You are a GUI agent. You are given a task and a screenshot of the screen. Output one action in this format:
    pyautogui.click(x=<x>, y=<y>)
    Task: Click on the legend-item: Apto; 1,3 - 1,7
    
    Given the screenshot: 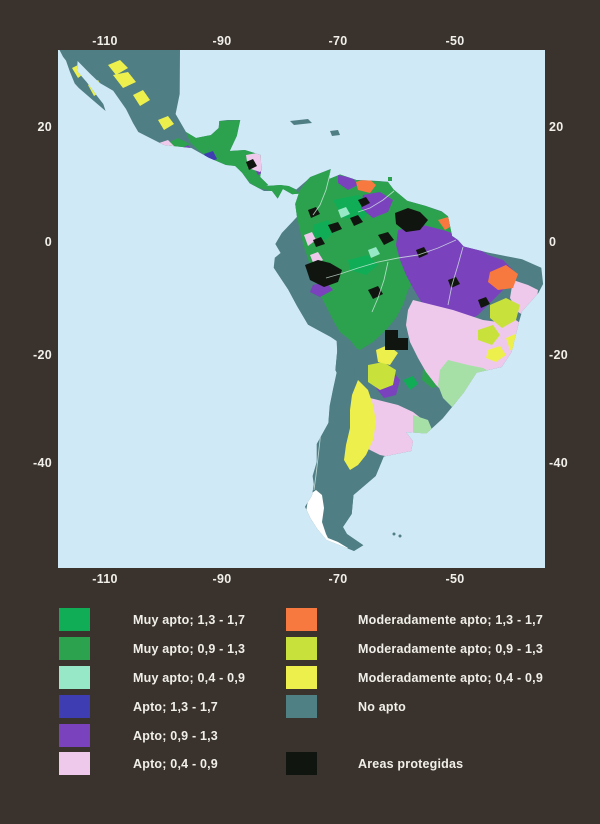 What is the action you would take?
    pyautogui.click(x=138, y=706)
    